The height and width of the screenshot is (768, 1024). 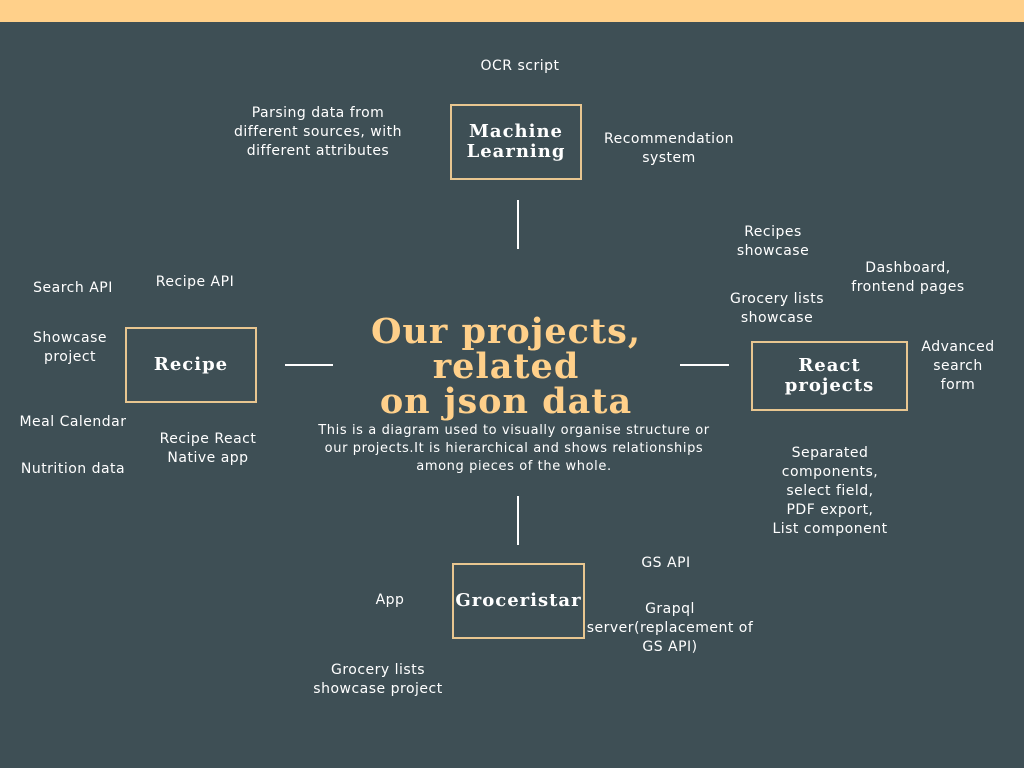 I want to click on top-accent-bar, so click(x=512, y=11).